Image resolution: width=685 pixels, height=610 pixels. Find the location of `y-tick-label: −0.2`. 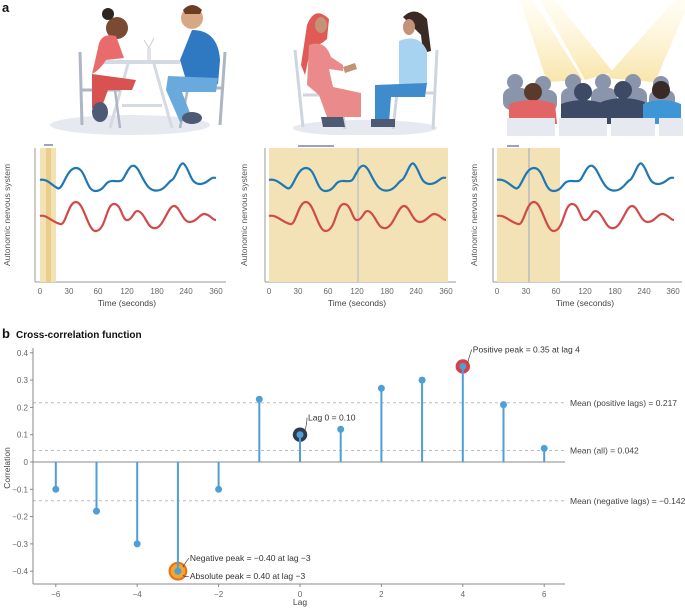

y-tick-label: −0.2 is located at coordinates (20, 517).